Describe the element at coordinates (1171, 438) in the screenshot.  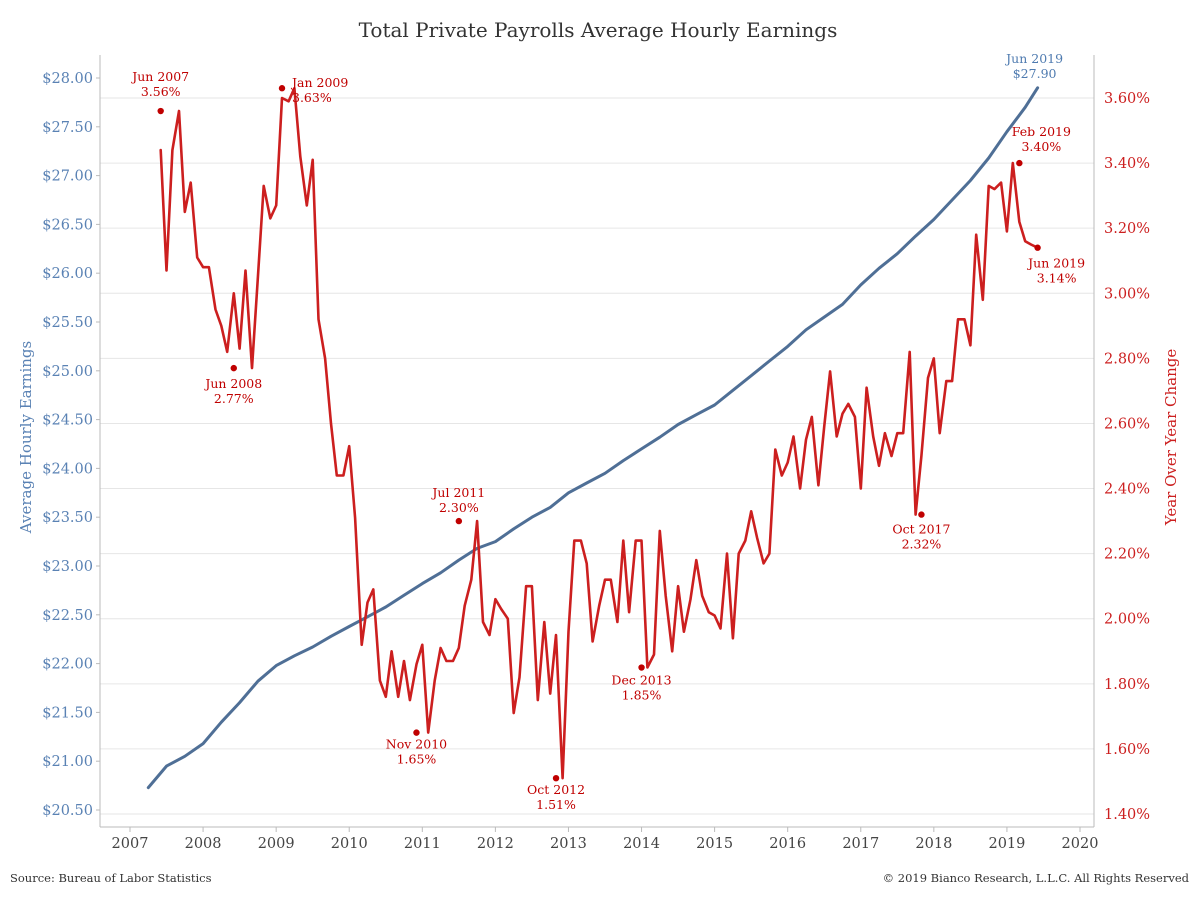
I see `right-axis-label: Year Over Year Change` at that location.